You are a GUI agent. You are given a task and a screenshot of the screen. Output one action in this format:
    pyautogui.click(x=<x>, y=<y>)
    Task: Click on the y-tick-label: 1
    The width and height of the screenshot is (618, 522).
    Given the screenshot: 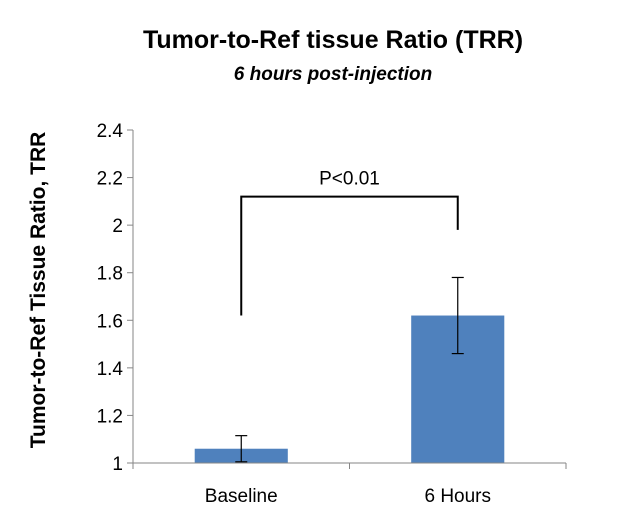 What is the action you would take?
    pyautogui.click(x=117, y=464)
    